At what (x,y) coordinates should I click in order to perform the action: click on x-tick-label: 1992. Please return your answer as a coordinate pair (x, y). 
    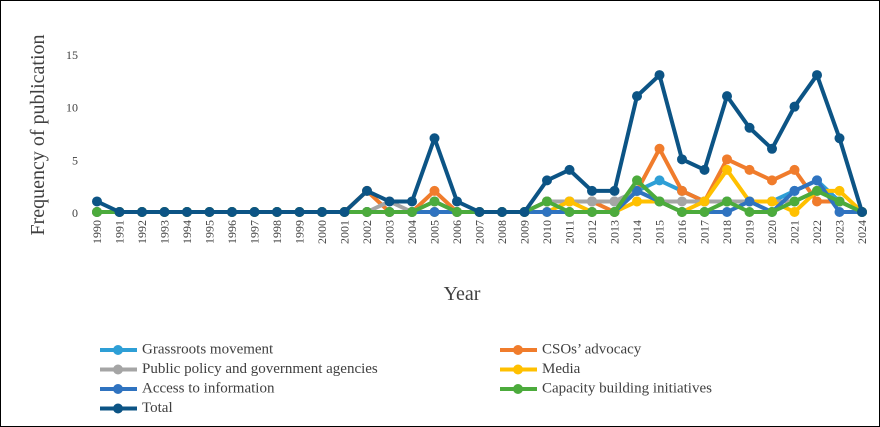
    Looking at the image, I should click on (142, 232).